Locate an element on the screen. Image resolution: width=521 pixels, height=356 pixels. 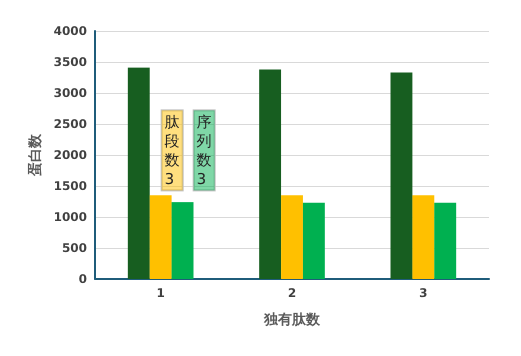
annotation: 序列数3 is located at coordinates (204, 150).